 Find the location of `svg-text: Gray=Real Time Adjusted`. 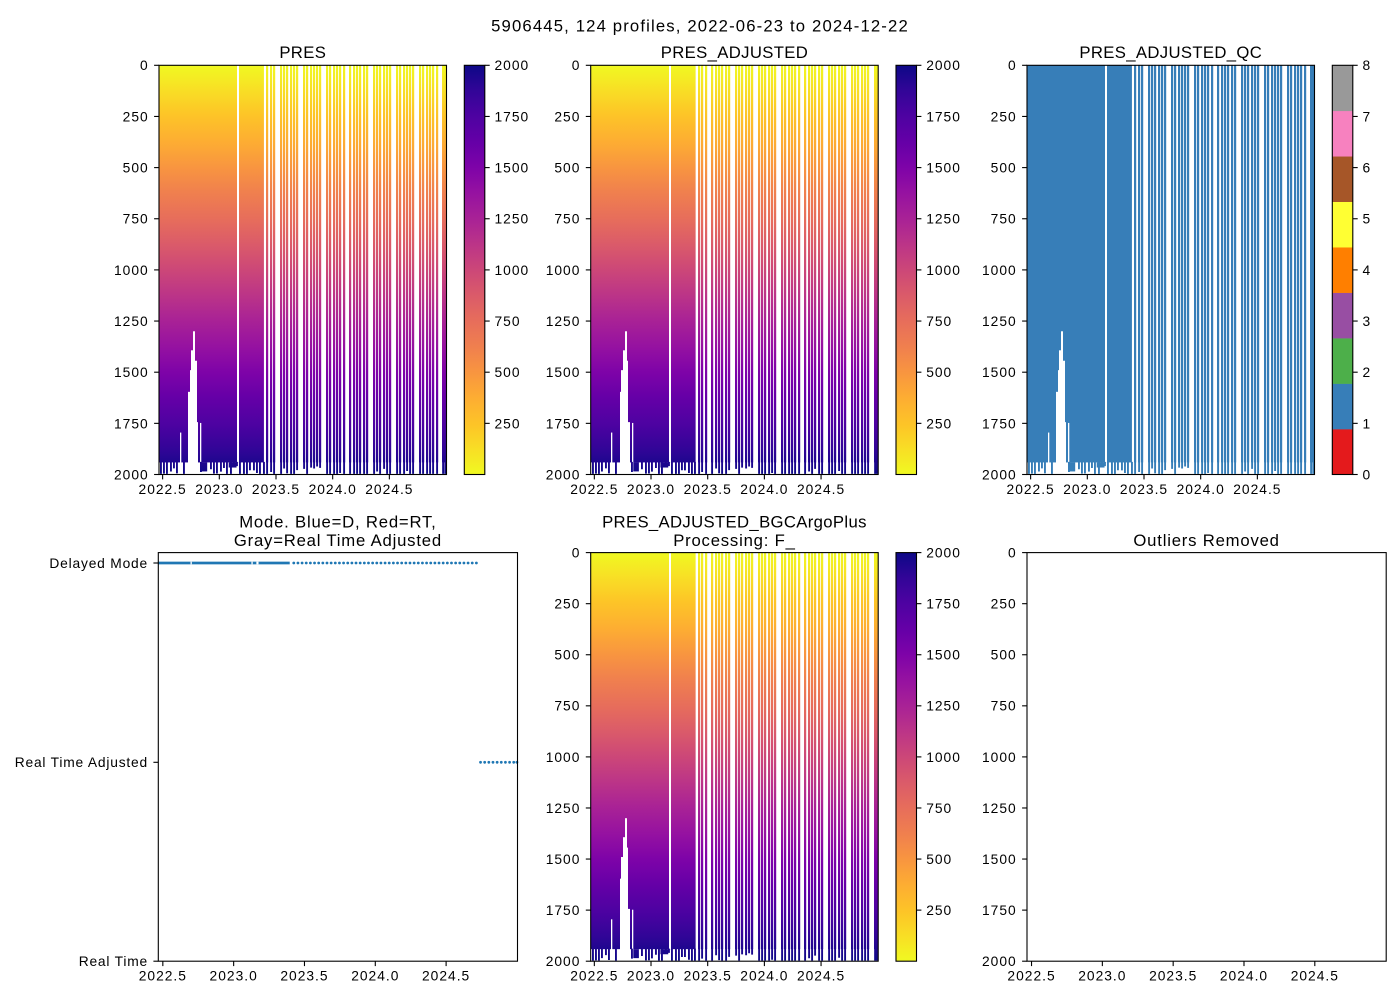

svg-text: Gray=Real Time Adjusted is located at coordinates (338, 540).